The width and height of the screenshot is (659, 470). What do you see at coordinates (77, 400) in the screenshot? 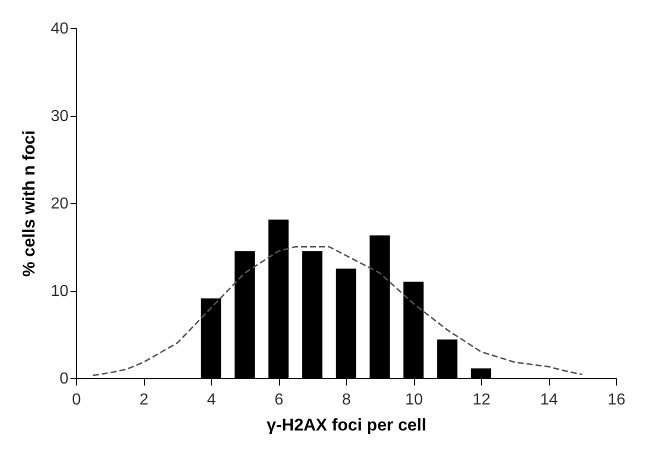
I see `x-tick-label: 0` at bounding box center [77, 400].